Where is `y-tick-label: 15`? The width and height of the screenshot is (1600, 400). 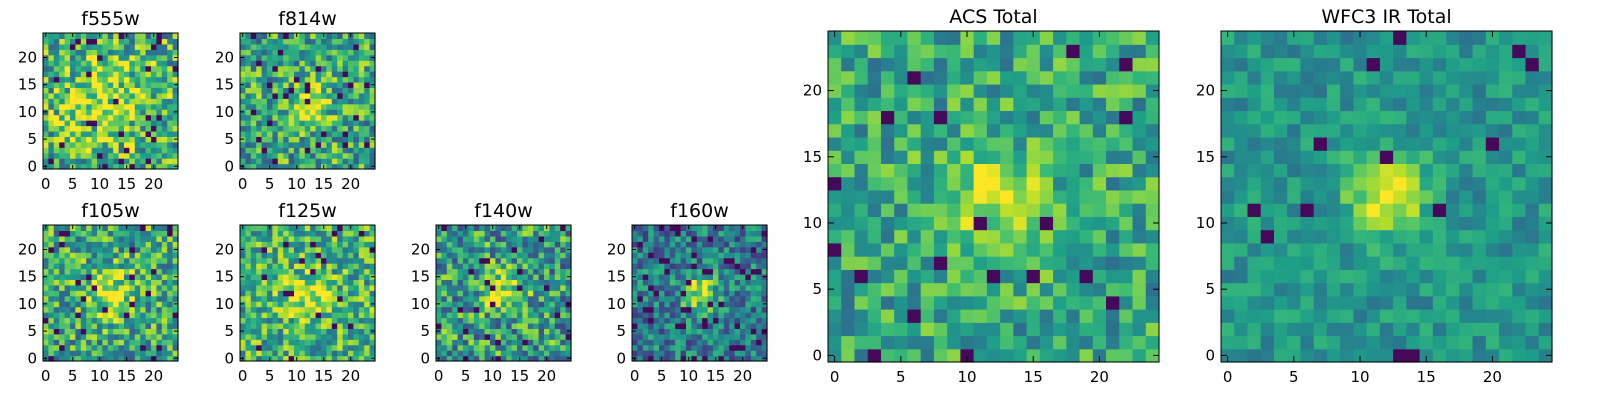
y-tick-label: 15 is located at coordinates (812, 157).